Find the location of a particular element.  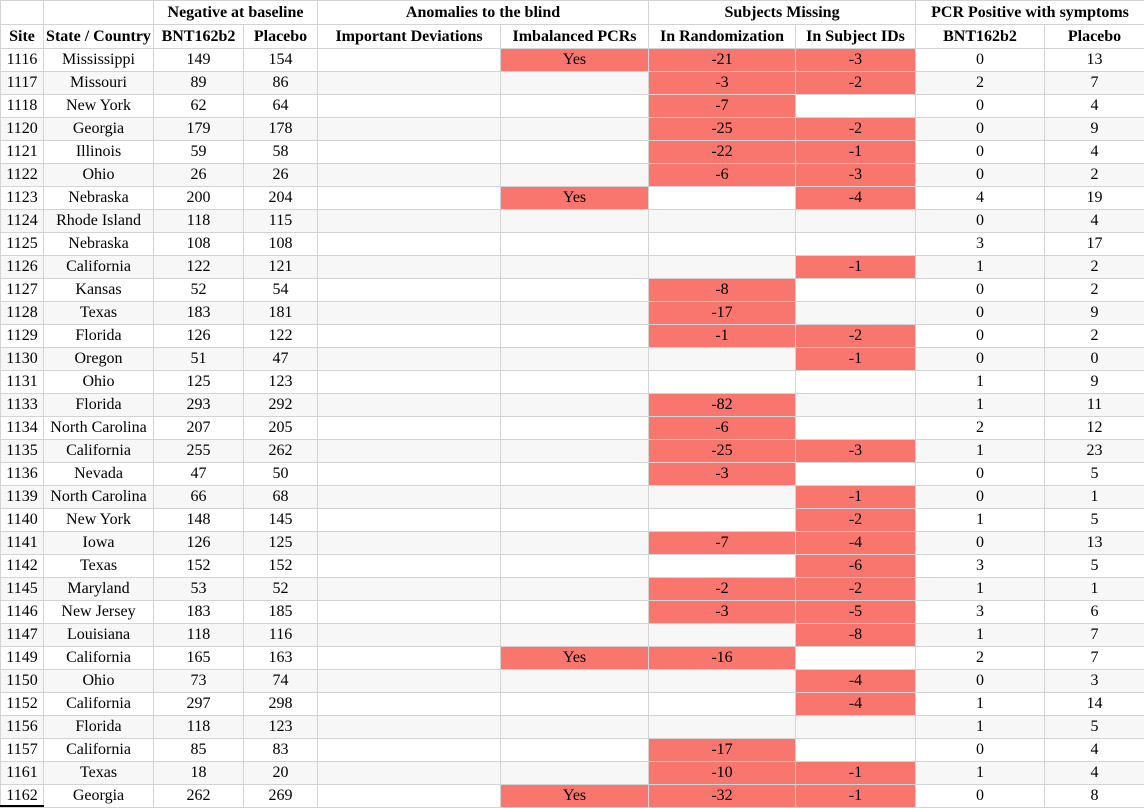

cell-missing-in-randomization: -2 is located at coordinates (722, 589).